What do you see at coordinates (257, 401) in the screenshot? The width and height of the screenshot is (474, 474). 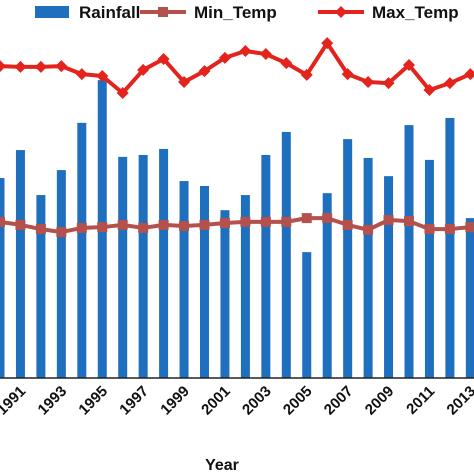 I see `x-tick-label: 2003` at bounding box center [257, 401].